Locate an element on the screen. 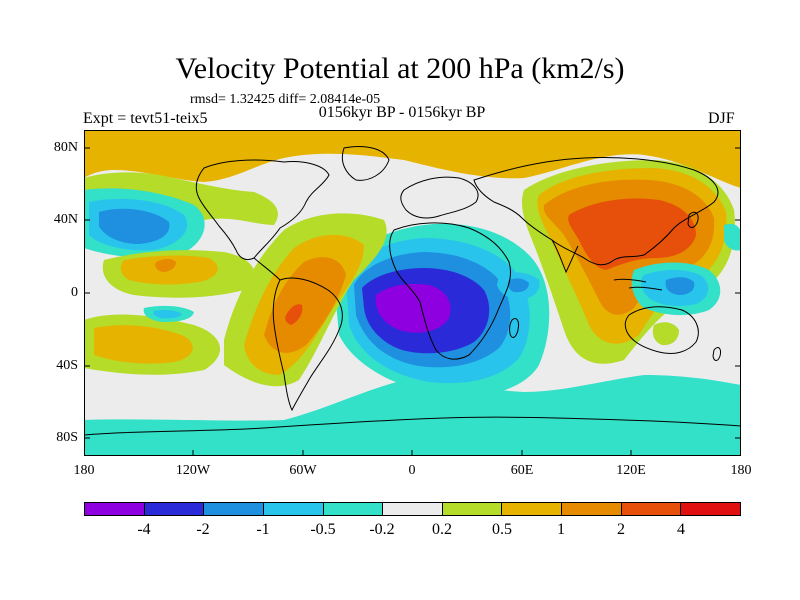 The image size is (800, 600). colorbar-label: 2 is located at coordinates (621, 529).